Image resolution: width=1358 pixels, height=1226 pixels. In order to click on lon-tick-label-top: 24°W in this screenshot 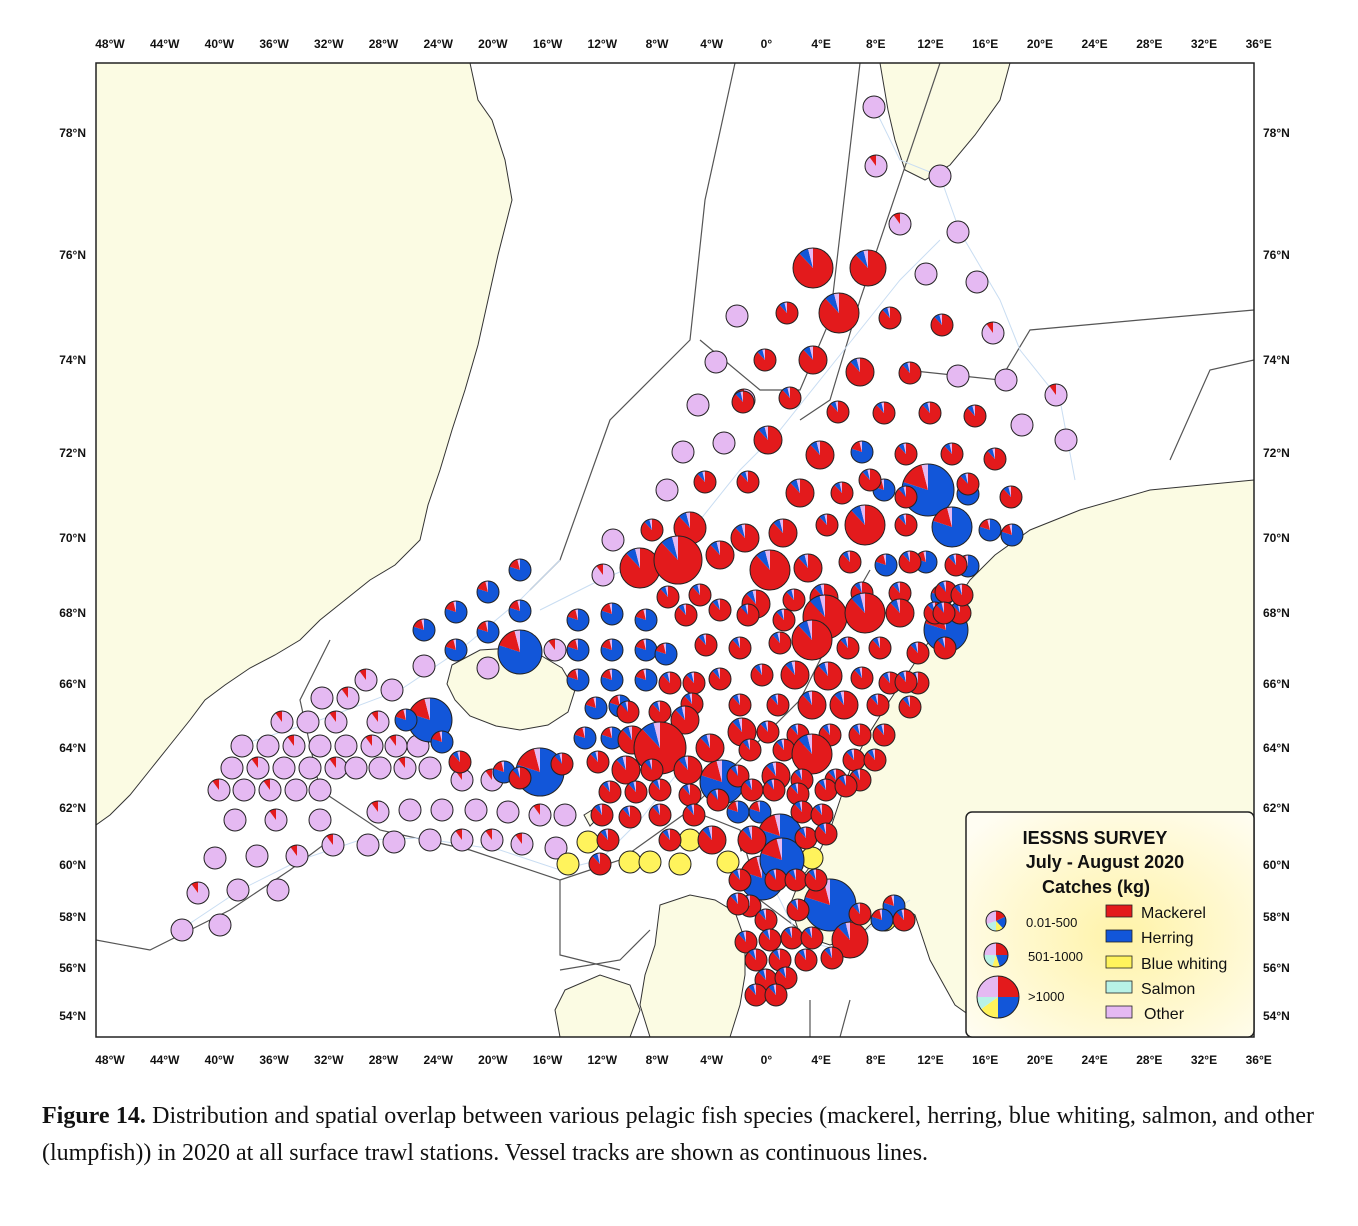, I will do `click(438, 44)`.